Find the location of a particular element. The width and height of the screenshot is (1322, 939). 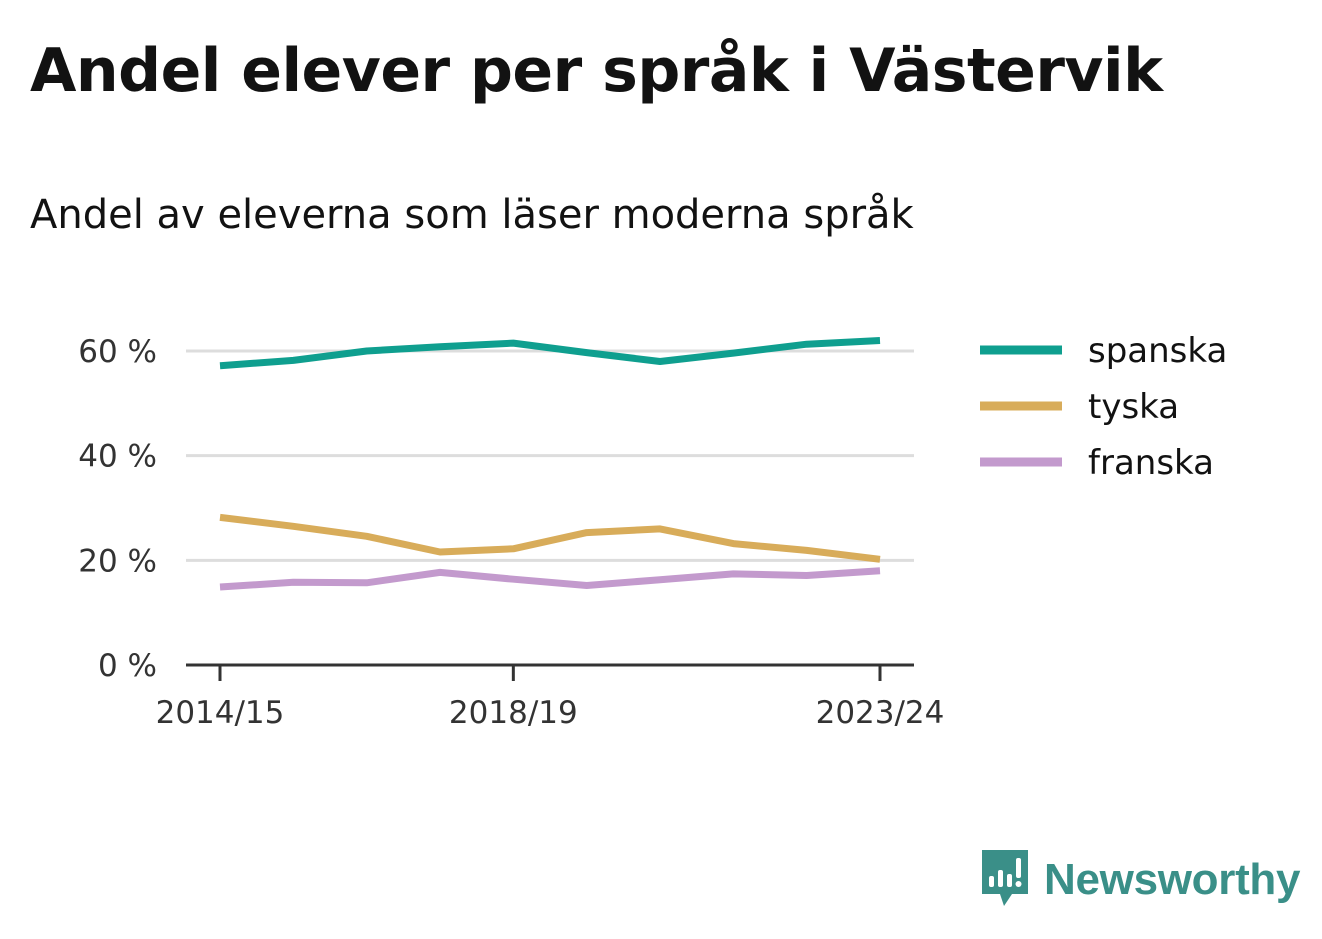

brand-logo: Newsworthy is located at coordinates (1140, 880).